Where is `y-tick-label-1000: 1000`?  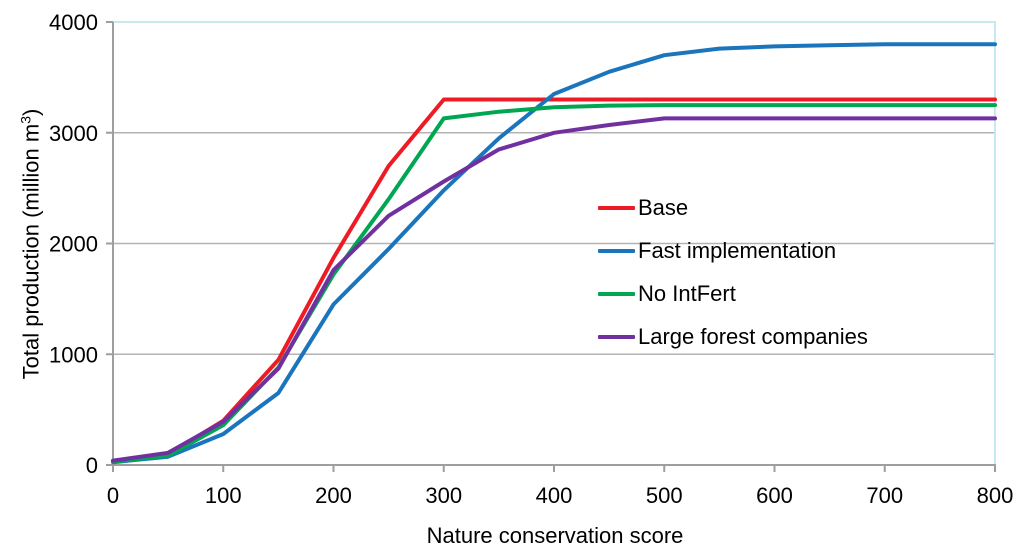 y-tick-label-1000: 1000 is located at coordinates (73, 354).